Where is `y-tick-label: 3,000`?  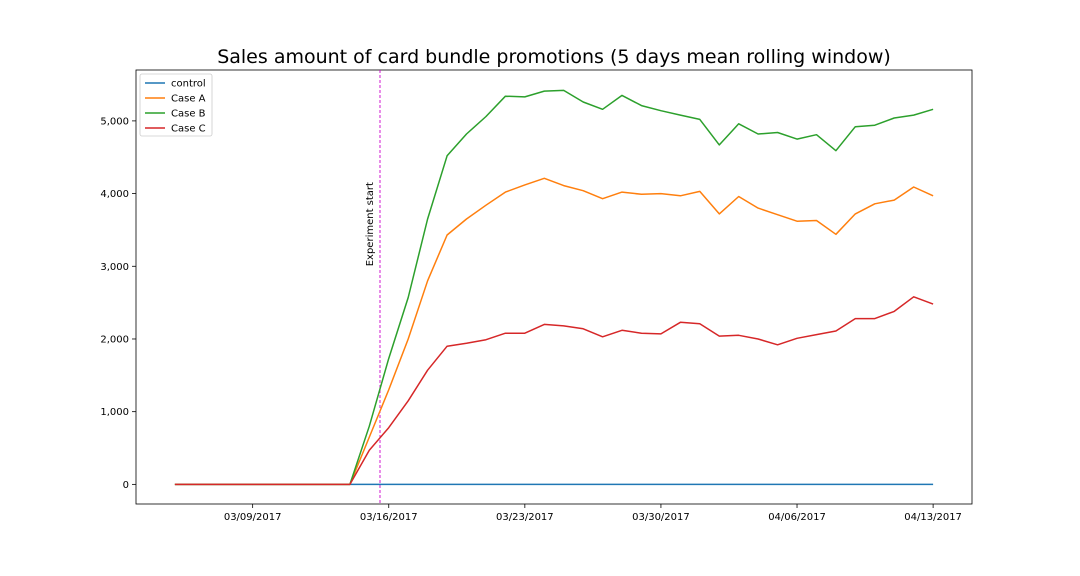
y-tick-label: 3,000 is located at coordinates (114, 267).